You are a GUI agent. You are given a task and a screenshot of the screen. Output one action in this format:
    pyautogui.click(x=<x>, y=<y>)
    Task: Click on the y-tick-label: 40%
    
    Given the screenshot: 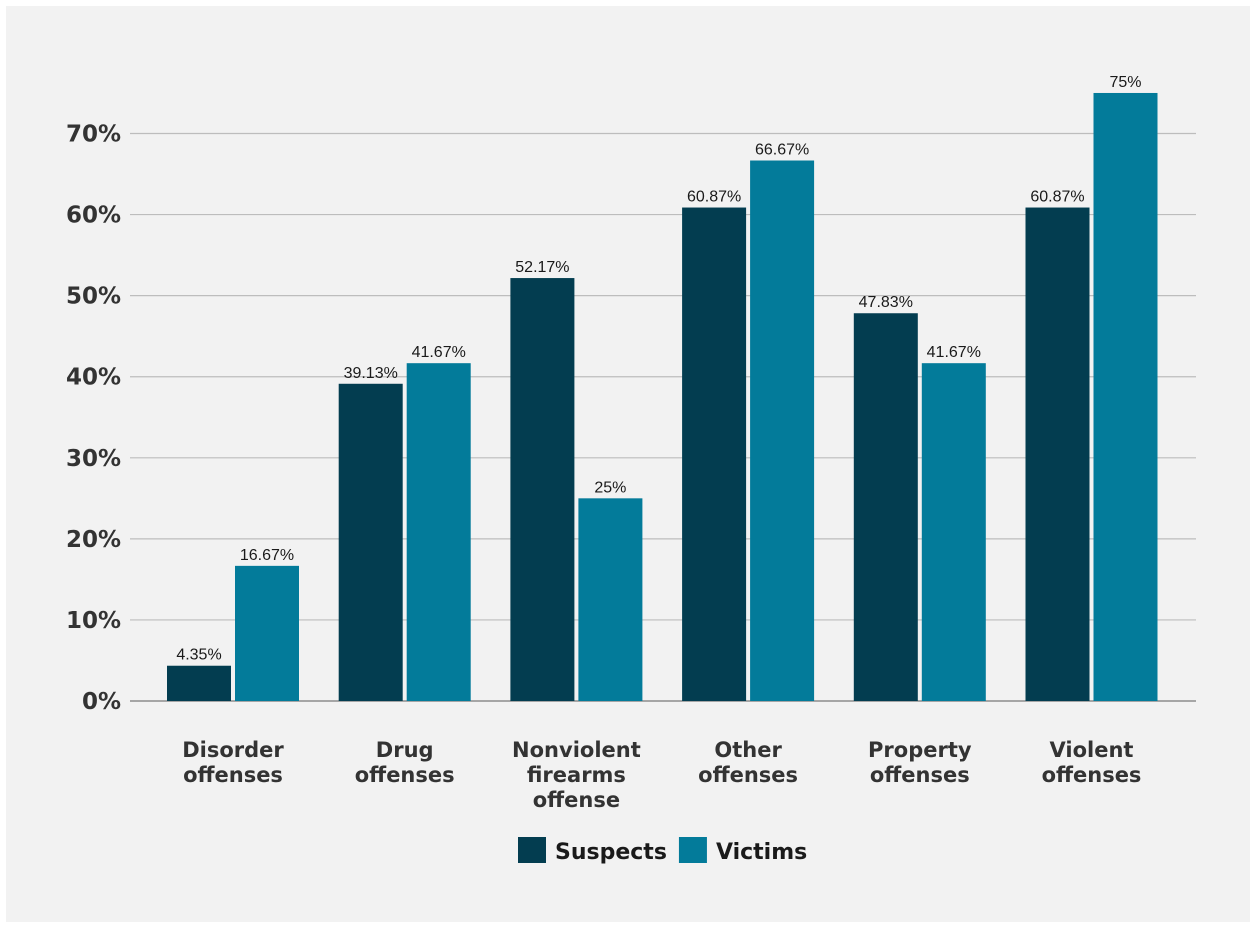 What is the action you would take?
    pyautogui.click(x=93, y=378)
    